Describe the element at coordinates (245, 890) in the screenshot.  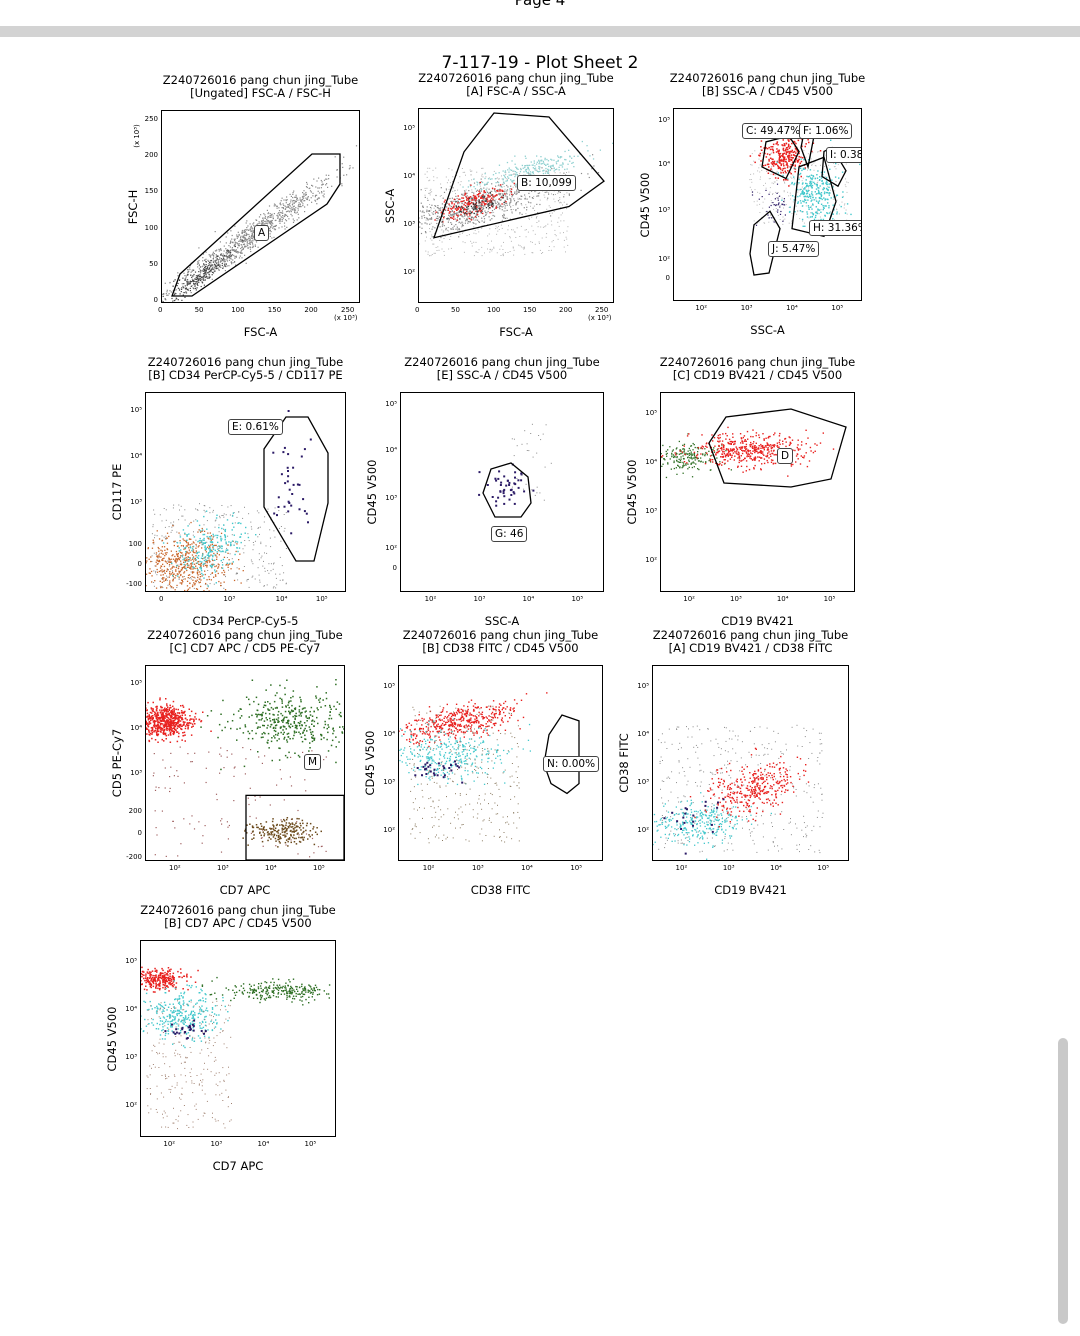
I see `x-axis-label: CD7 APC` at that location.